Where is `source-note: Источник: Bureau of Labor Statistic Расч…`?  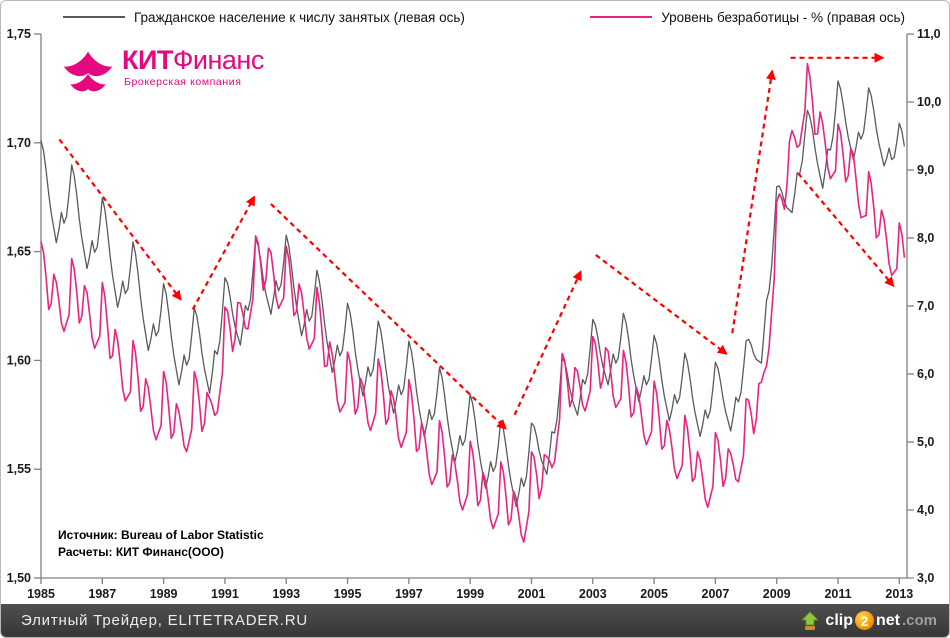
source-note: Источник: Bureau of Labor Statistic Расч… is located at coordinates (161, 544).